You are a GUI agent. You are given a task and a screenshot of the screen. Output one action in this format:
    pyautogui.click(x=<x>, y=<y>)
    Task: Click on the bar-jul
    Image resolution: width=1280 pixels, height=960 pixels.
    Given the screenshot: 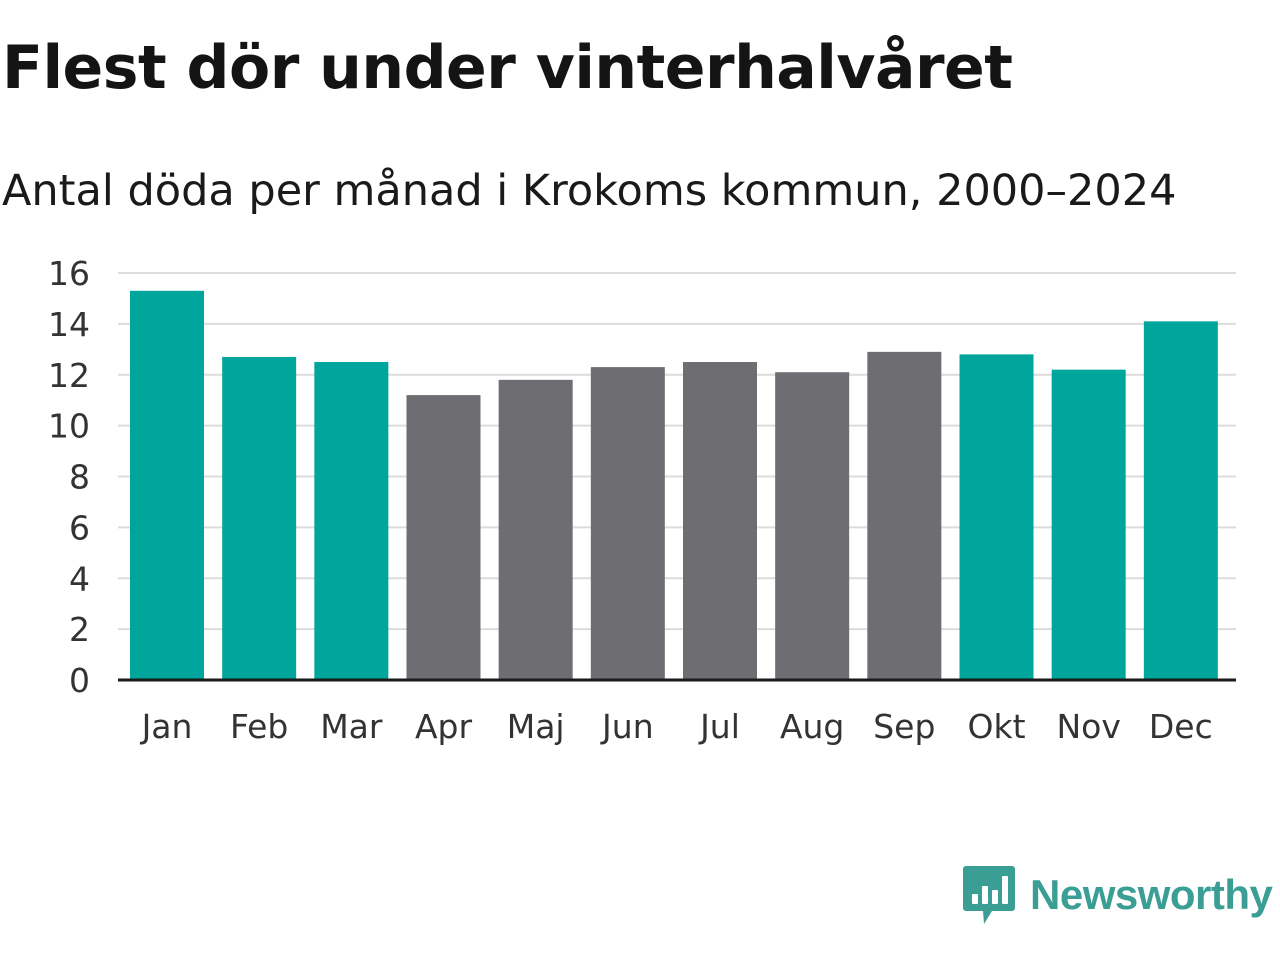 What is the action you would take?
    pyautogui.click(x=720, y=521)
    